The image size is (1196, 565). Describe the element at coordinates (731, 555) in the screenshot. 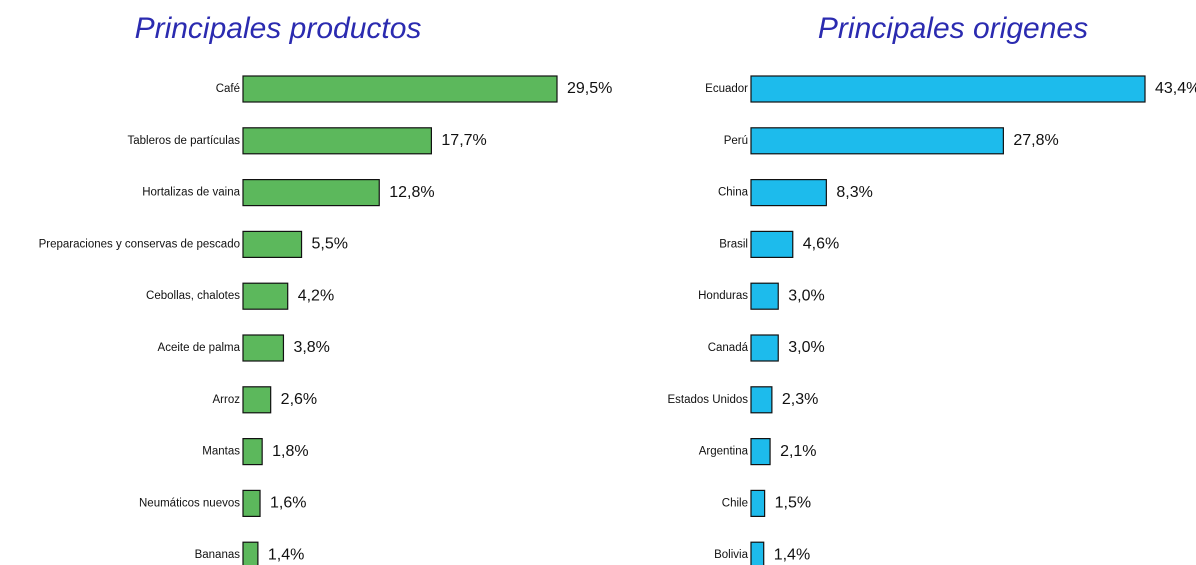

I see `category-label: Bolivia` at that location.